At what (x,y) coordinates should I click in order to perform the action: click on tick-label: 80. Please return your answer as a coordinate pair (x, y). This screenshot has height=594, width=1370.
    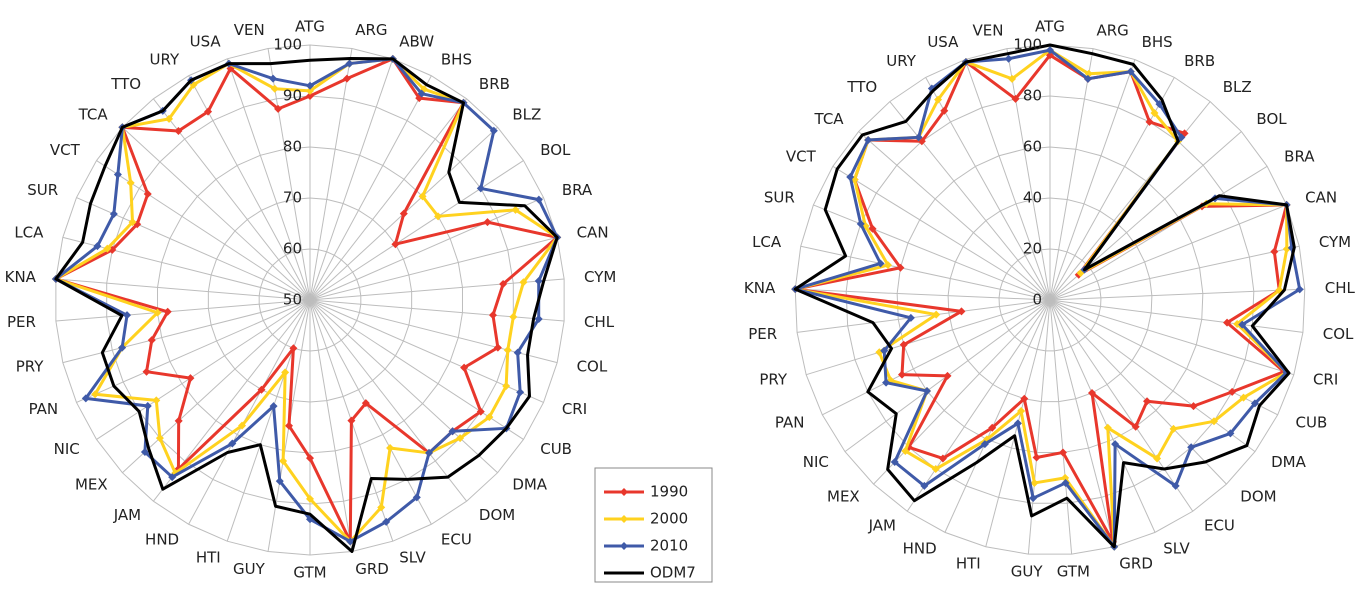
    Looking at the image, I should click on (292, 147).